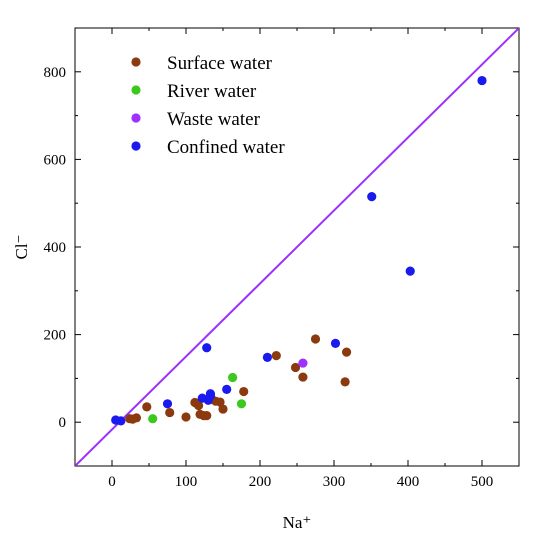 This screenshot has height=550, width=534. Describe the element at coordinates (226, 147) in the screenshot. I see `legend-label-confined-water: Confined water` at that location.